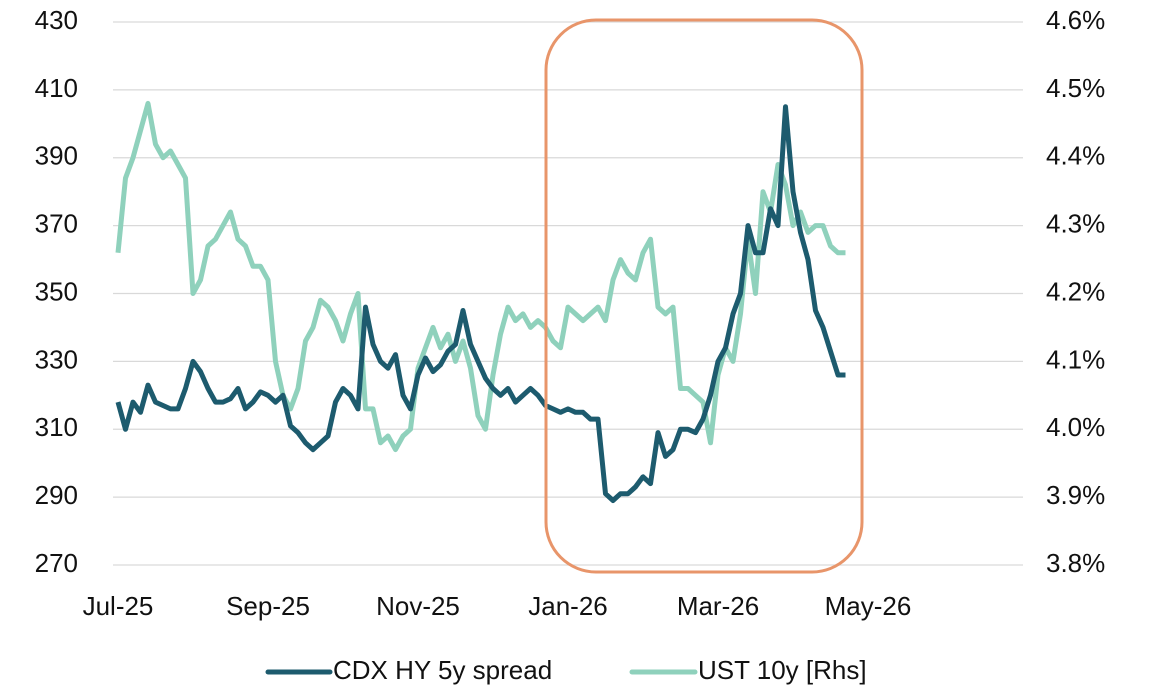 This screenshot has height=696, width=1154. What do you see at coordinates (1075, 427) in the screenshot?
I see `y2-tick-label: 4.0%` at bounding box center [1075, 427].